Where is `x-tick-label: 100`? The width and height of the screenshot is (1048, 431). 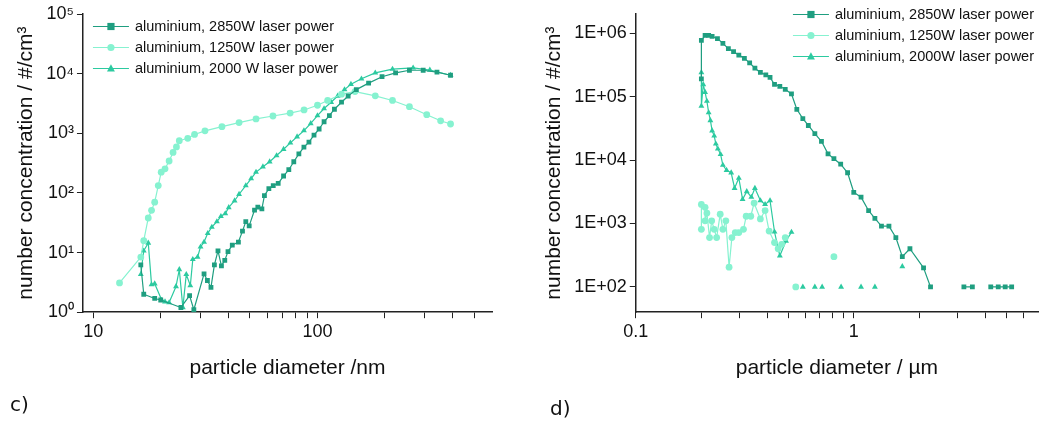 x-tick-label: 100 is located at coordinates (317, 330).